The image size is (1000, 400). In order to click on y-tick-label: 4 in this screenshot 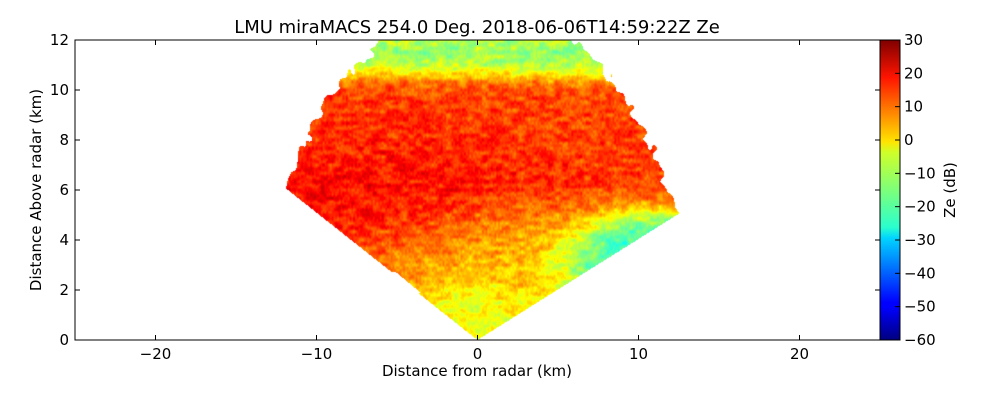, I will do `click(64, 240)`.